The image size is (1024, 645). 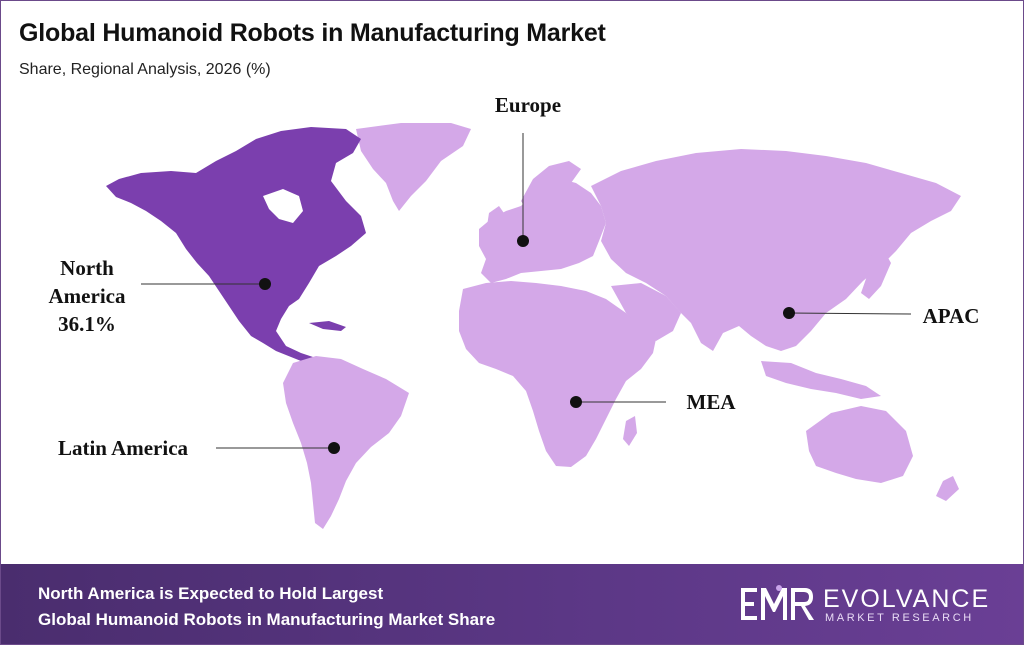 I want to click on europe-marker, so click(x=523, y=241).